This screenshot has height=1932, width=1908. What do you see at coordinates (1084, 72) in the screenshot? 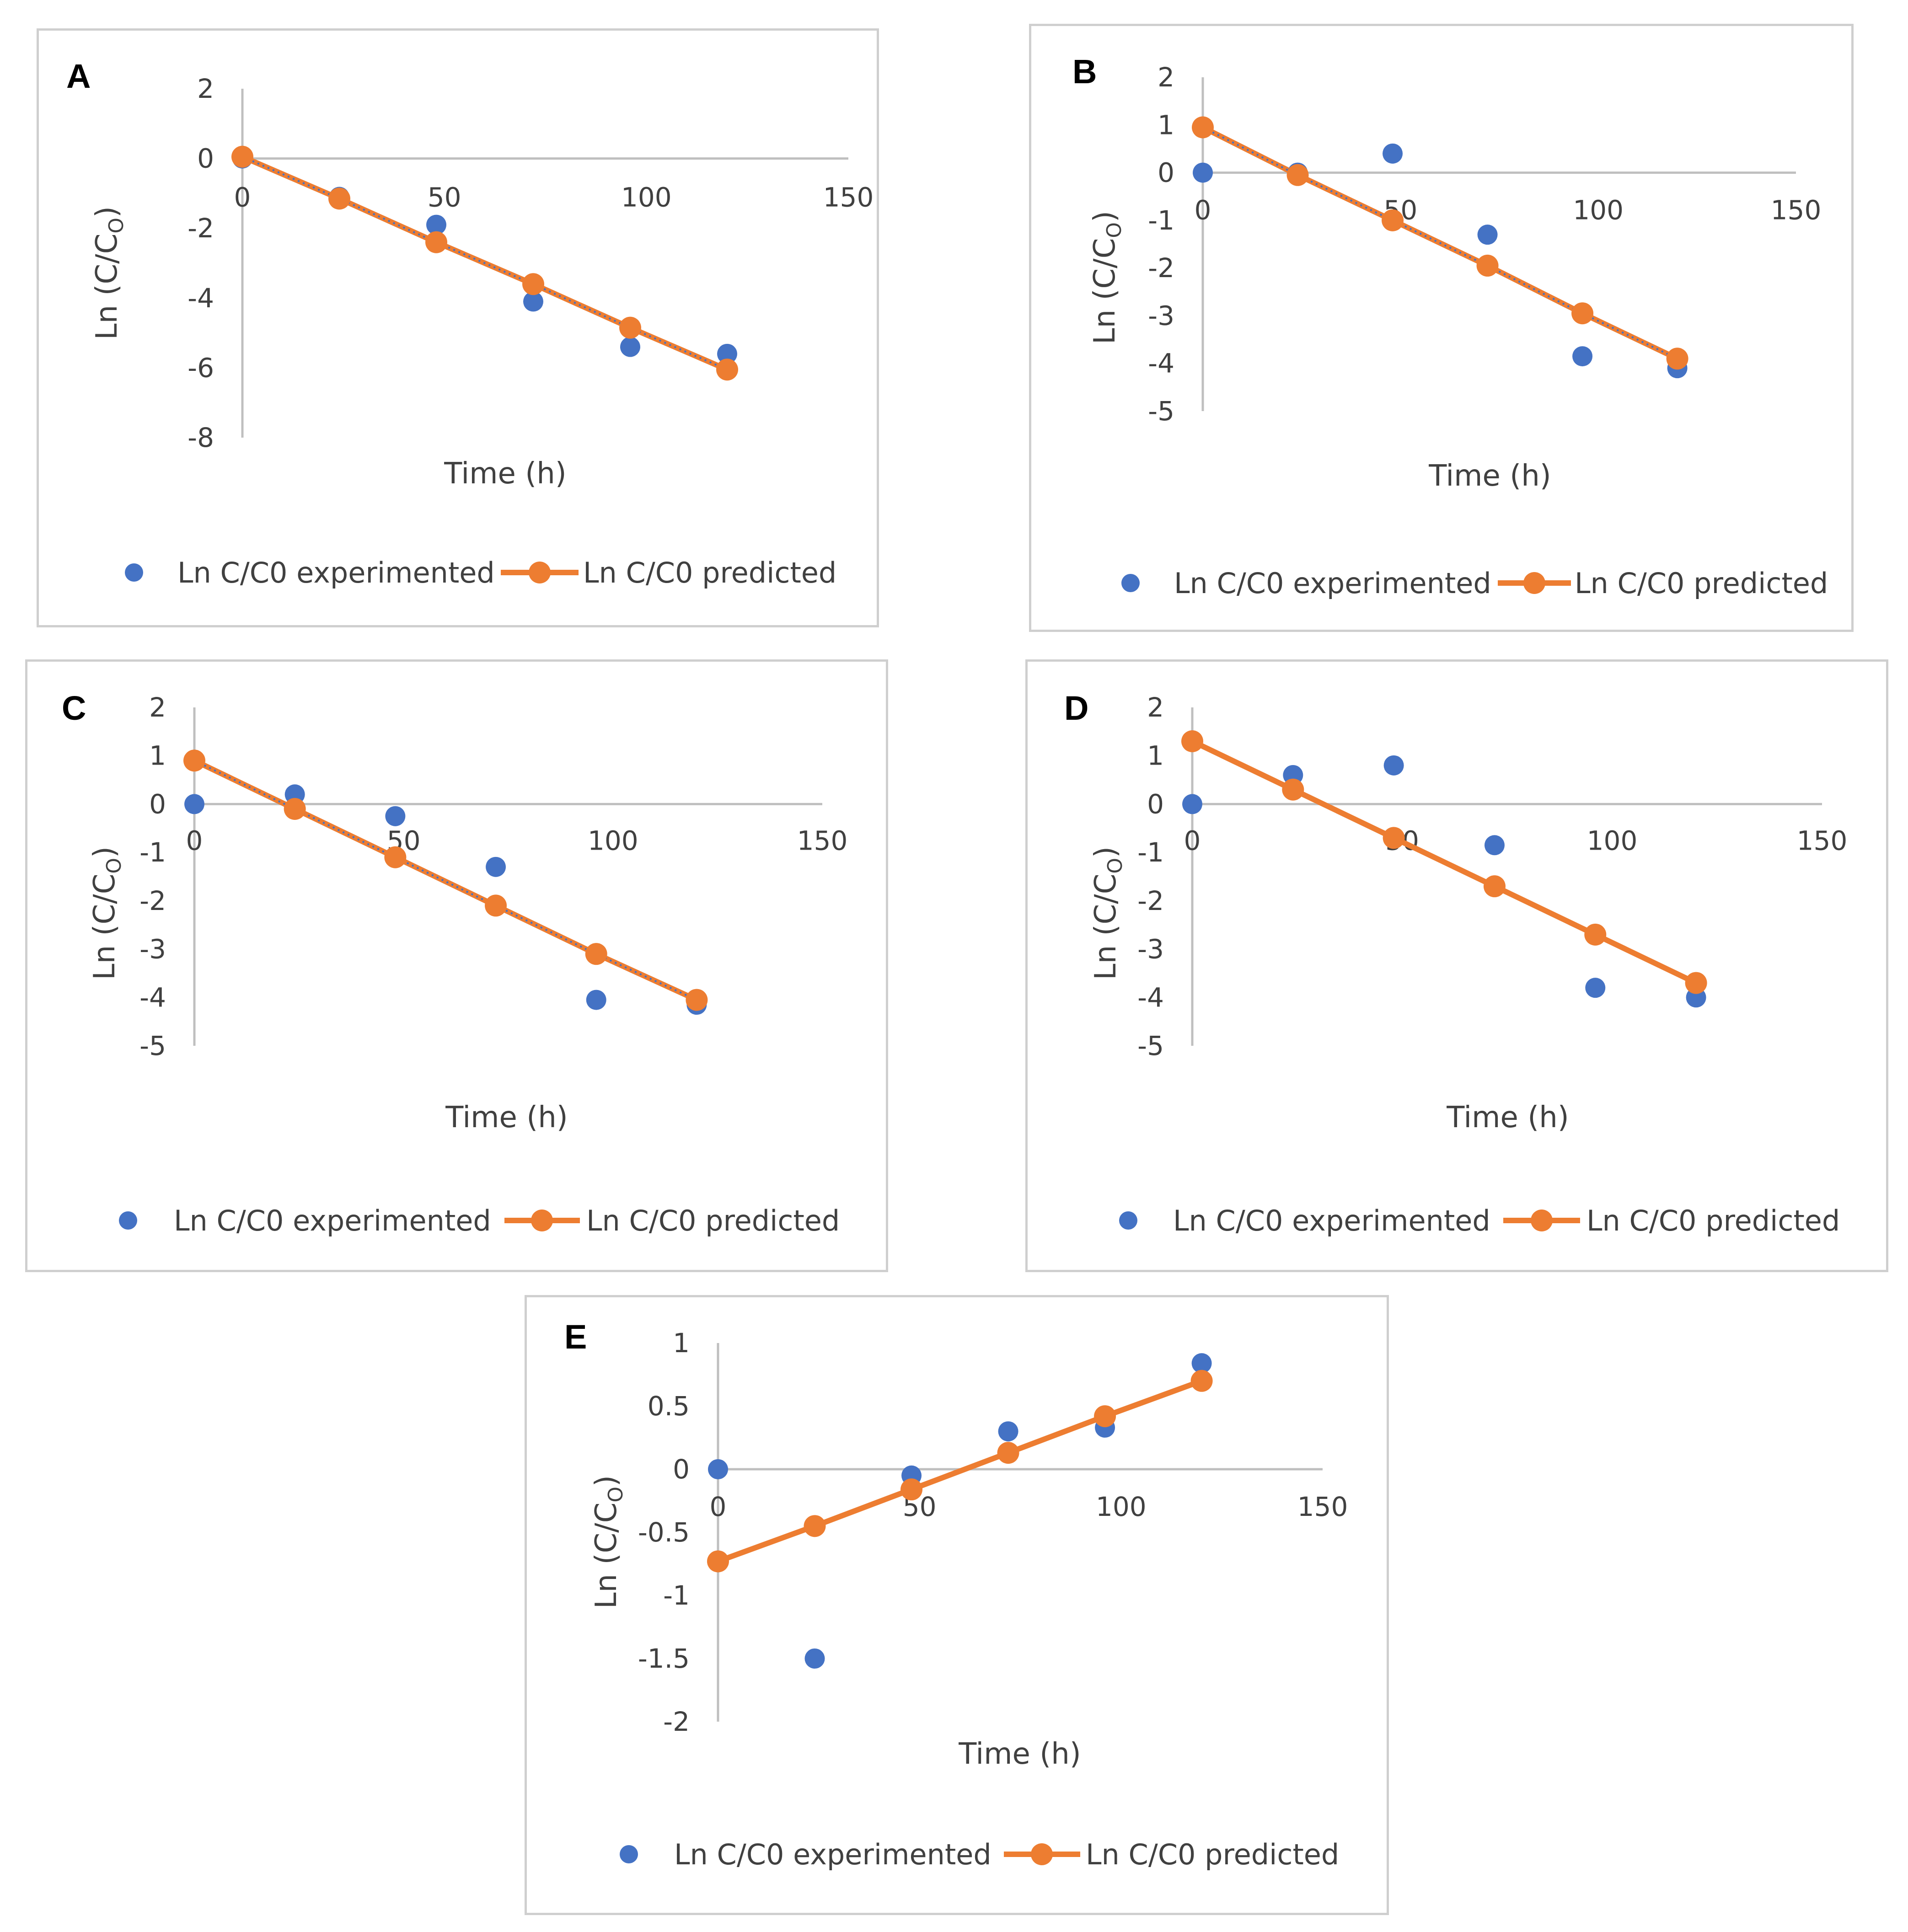
I see `panel-label: B` at bounding box center [1084, 72].